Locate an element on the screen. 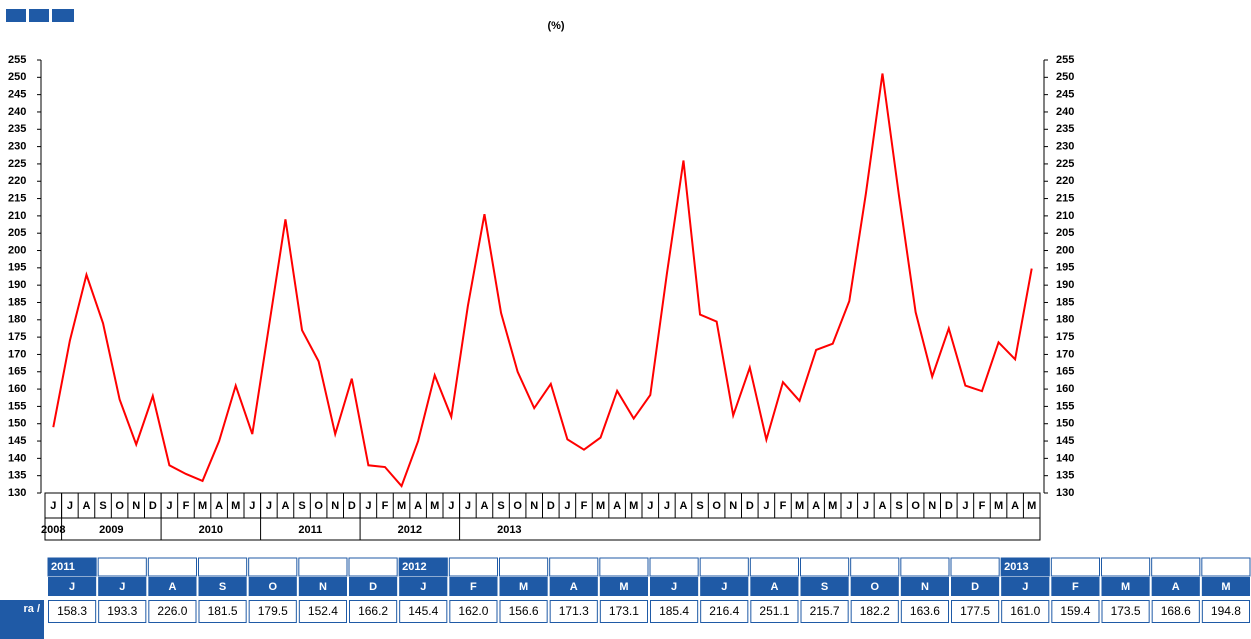  y-tick-label: 190 is located at coordinates (17, 285).